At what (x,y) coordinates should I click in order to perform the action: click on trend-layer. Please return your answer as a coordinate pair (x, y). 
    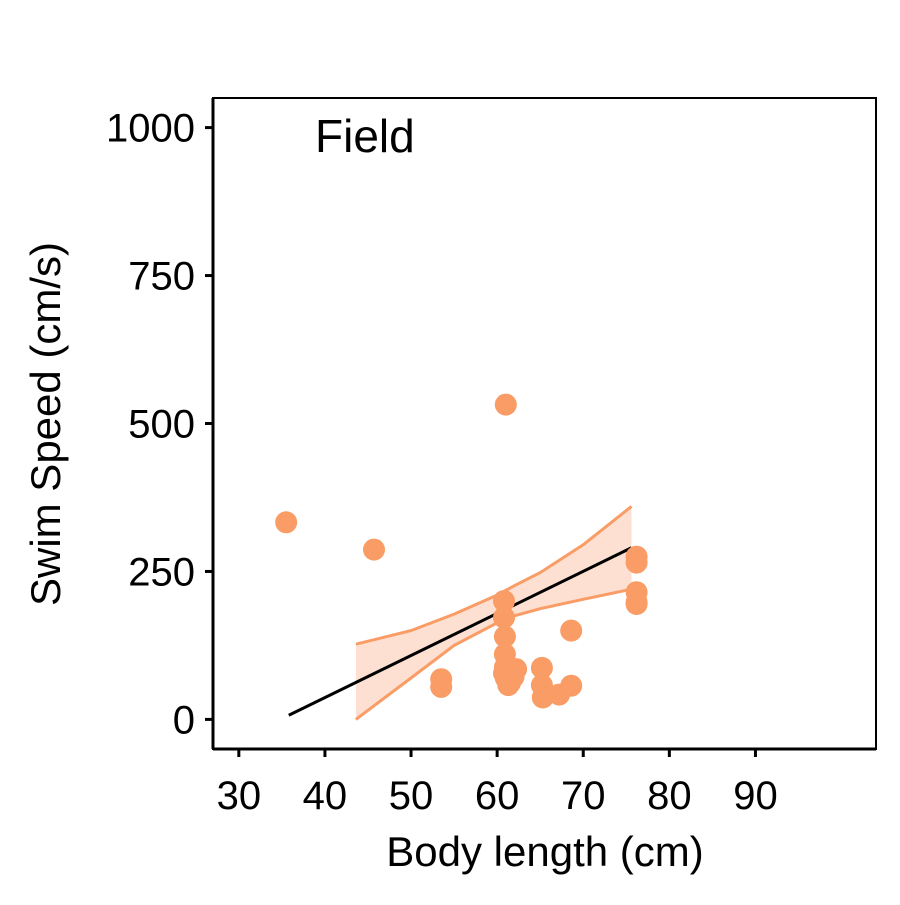
    Looking at the image, I should click on (460, 631).